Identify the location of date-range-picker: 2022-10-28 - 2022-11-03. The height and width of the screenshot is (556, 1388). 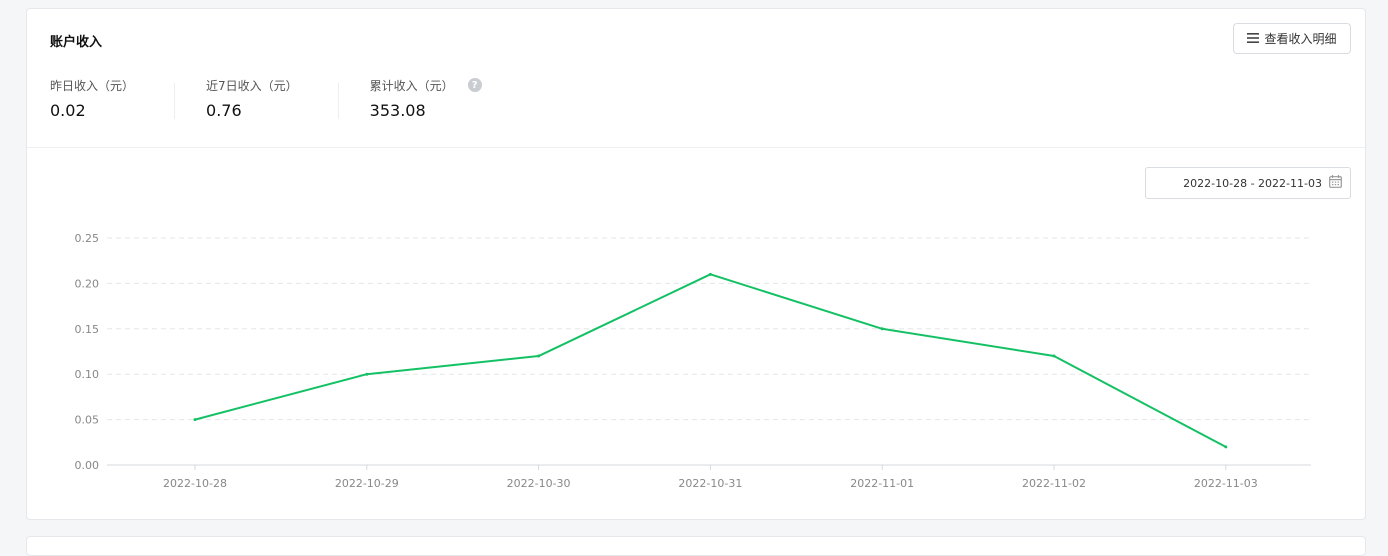
(1248, 183).